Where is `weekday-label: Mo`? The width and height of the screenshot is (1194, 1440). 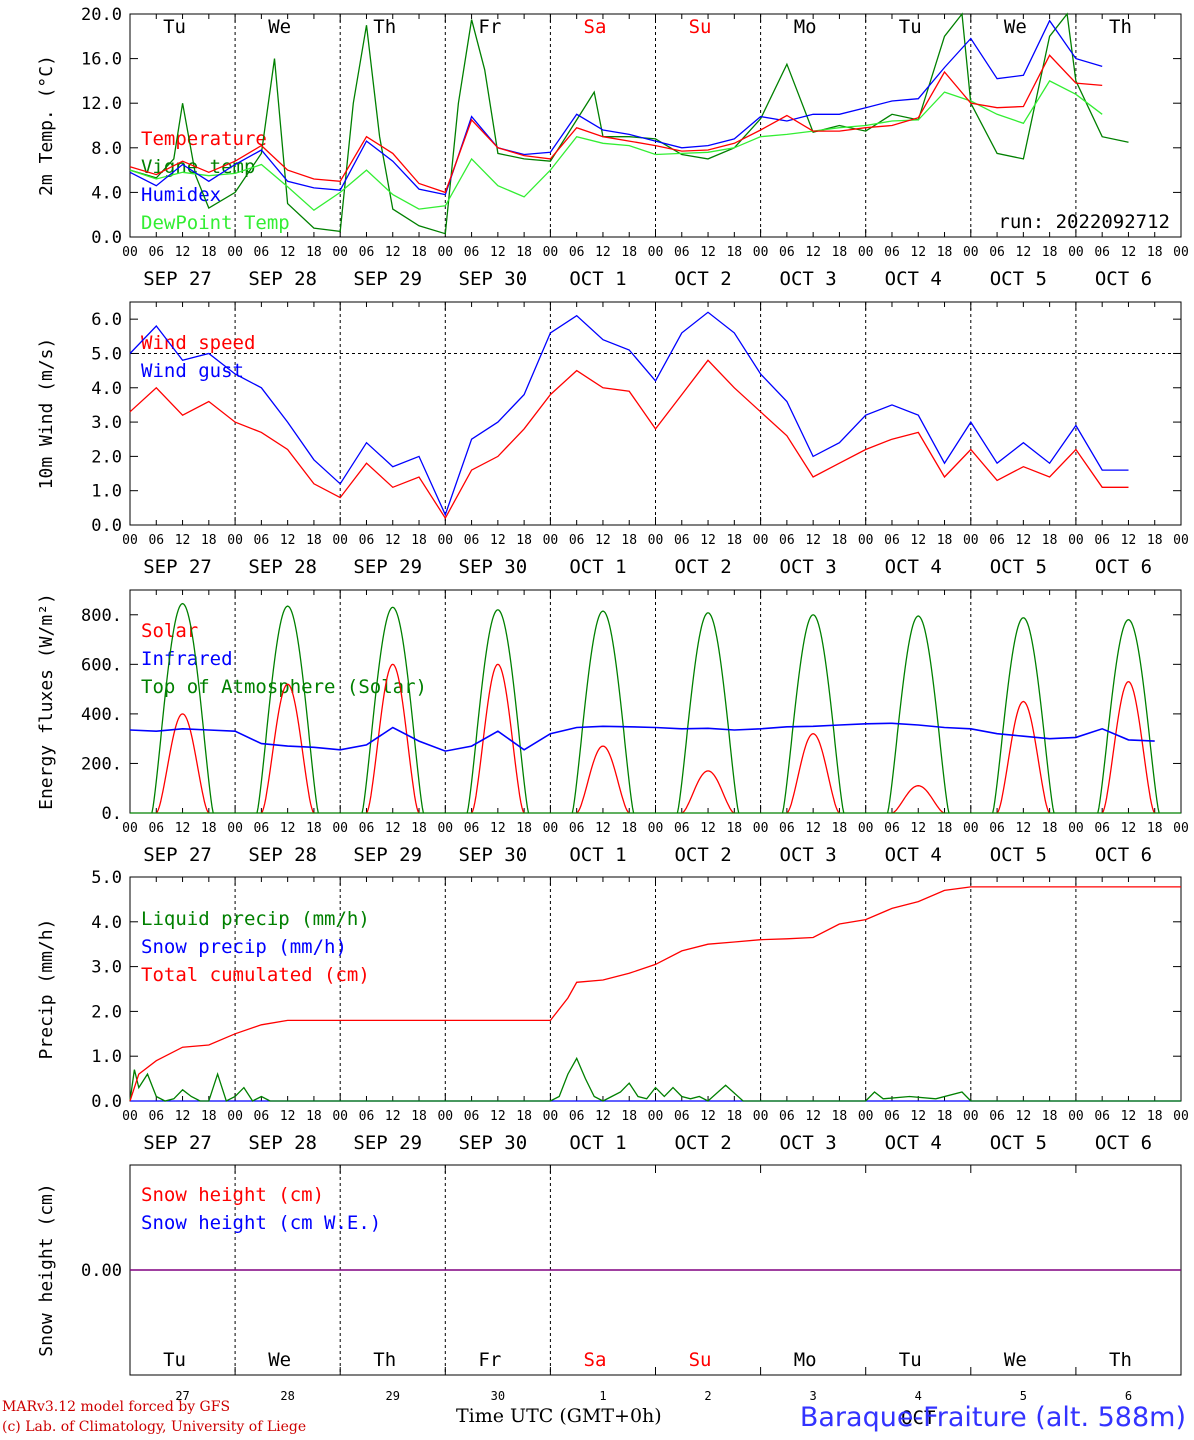
weekday-label: Mo is located at coordinates (805, 1360).